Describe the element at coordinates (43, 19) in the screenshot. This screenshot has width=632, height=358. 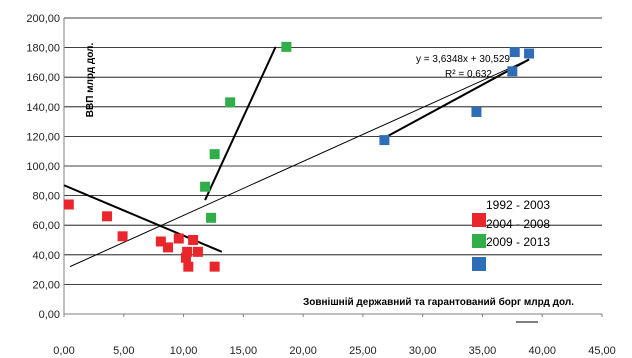
I see `y-tick-label: 200,00` at that location.